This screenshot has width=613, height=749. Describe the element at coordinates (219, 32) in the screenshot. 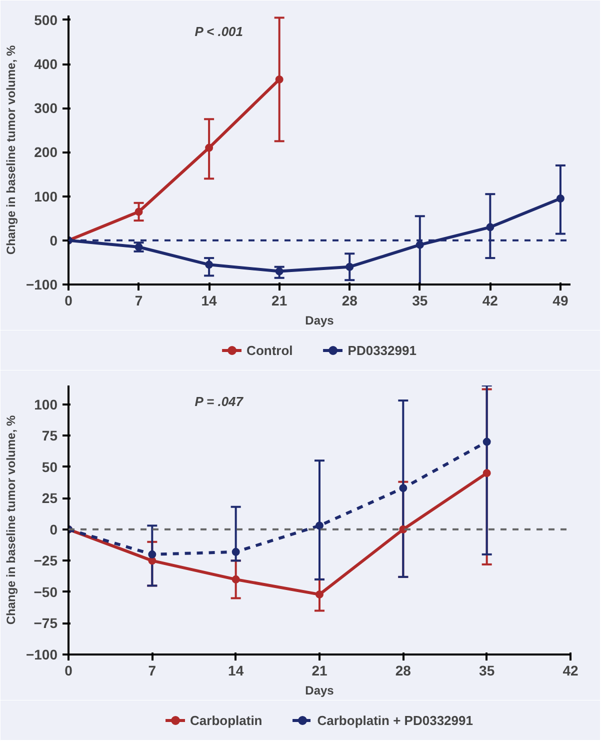

I see `annotation: P < .001` at that location.